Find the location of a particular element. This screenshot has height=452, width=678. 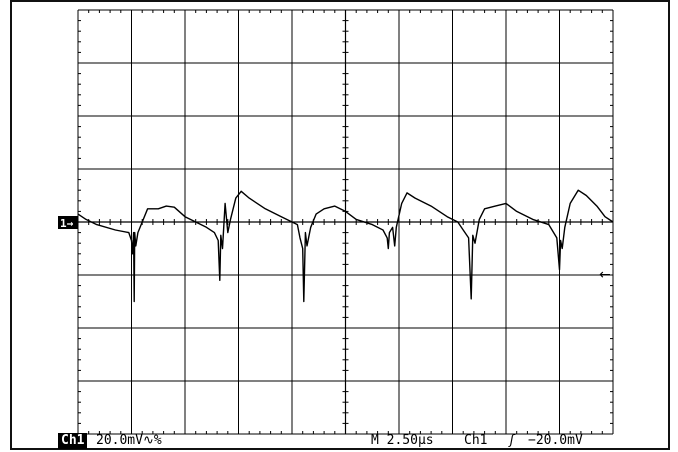

trigger-slope-icon: ʃ is located at coordinates (512, 440).